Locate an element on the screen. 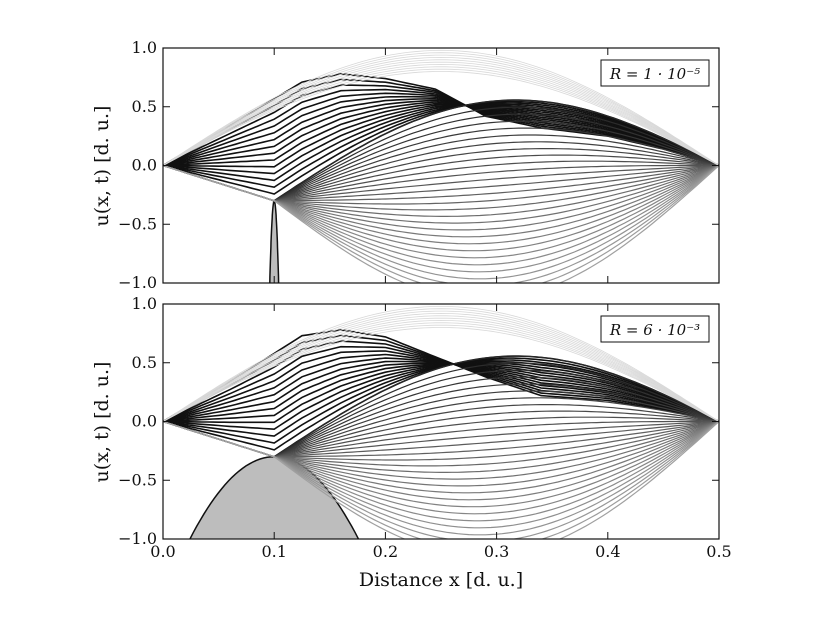 The image size is (820, 629). top-legend-box: R = 1 · 10⁻⁵ is located at coordinates (655, 73).